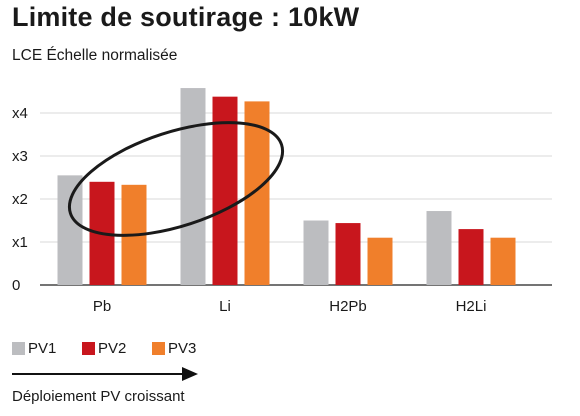 This screenshot has height=416, width=580. What do you see at coordinates (88, 348) in the screenshot?
I see `legend-swatch-pv2` at bounding box center [88, 348].